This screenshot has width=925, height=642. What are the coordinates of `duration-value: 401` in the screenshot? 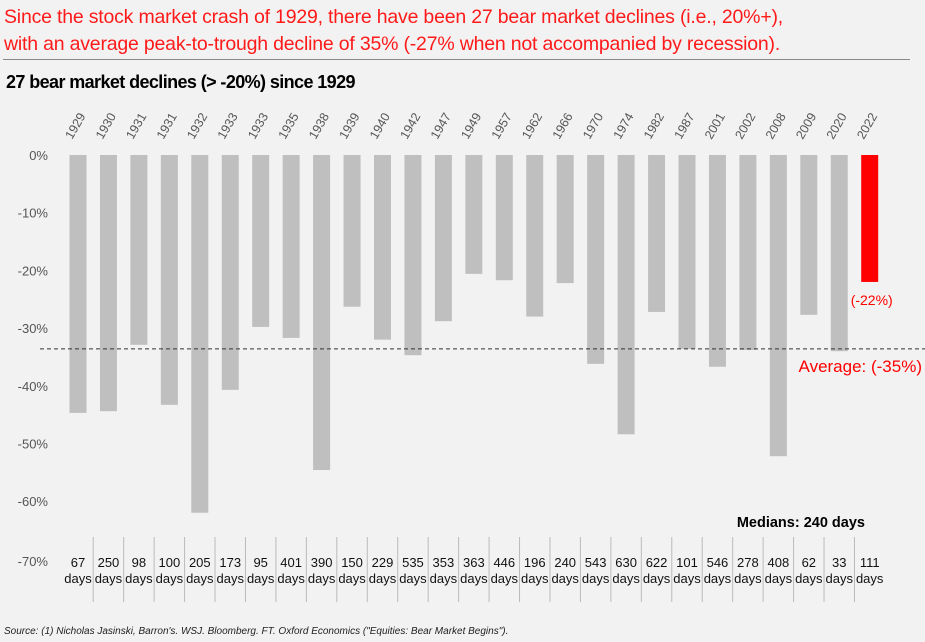 It's located at (291, 562).